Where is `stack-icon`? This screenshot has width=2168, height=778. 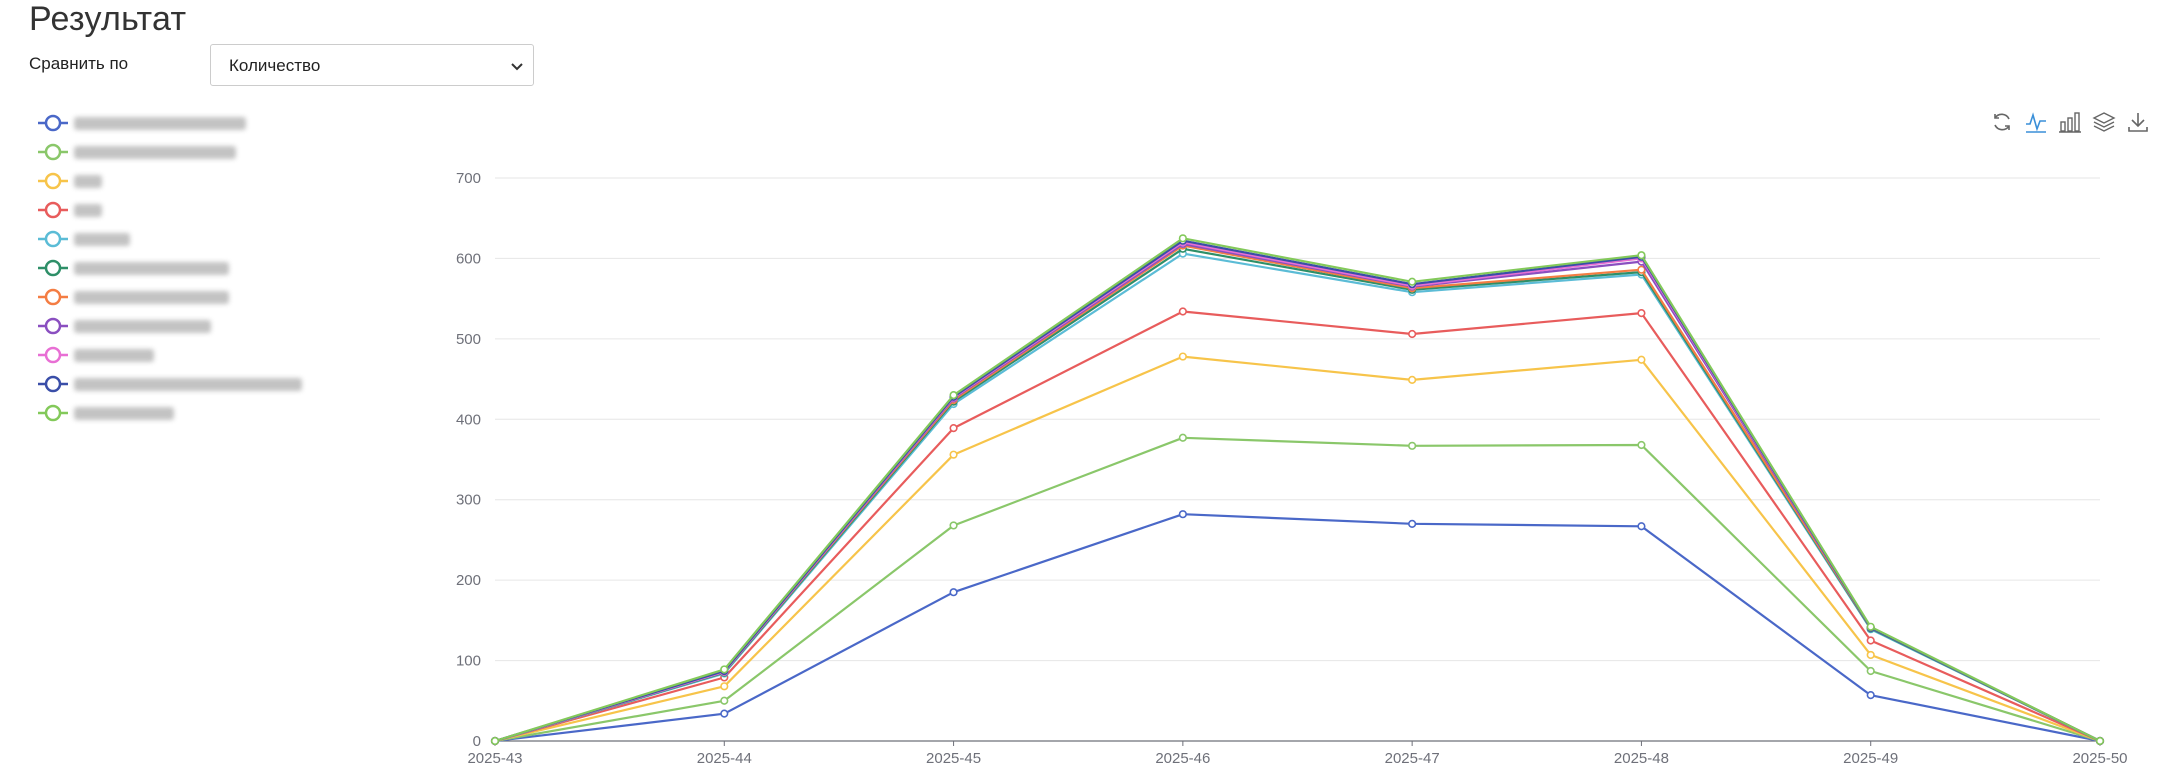 stack-icon is located at coordinates (2104, 122).